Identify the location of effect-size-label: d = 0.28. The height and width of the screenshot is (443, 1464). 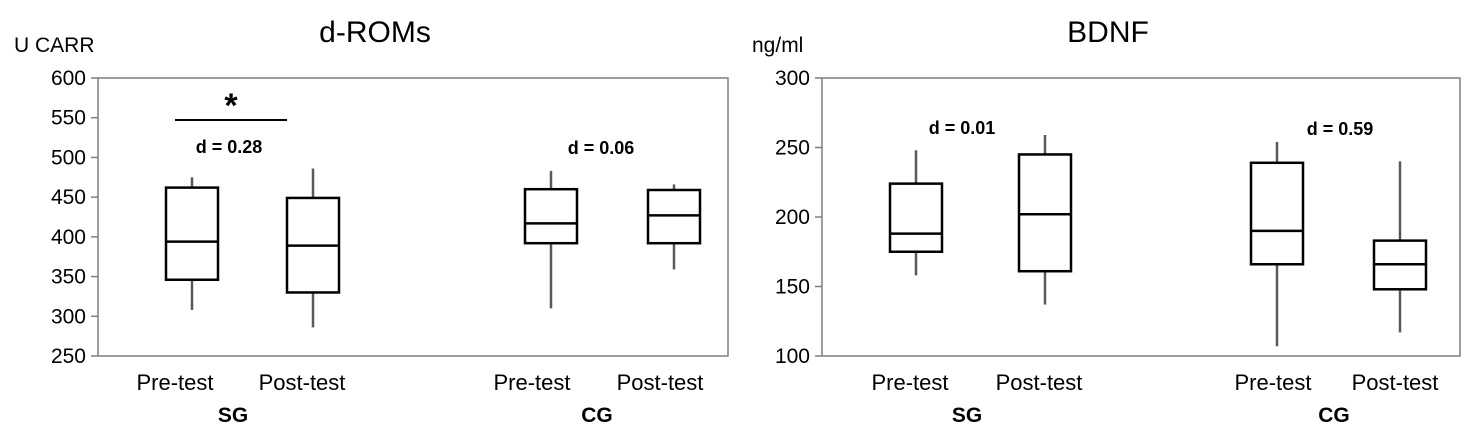
(229, 147).